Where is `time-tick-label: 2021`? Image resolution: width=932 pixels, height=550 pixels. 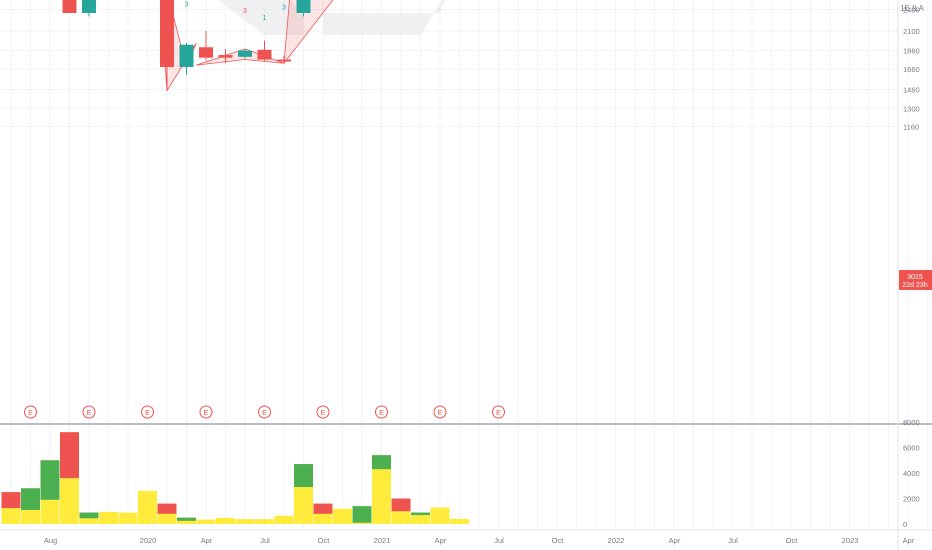
time-tick-label: 2021 is located at coordinates (382, 540).